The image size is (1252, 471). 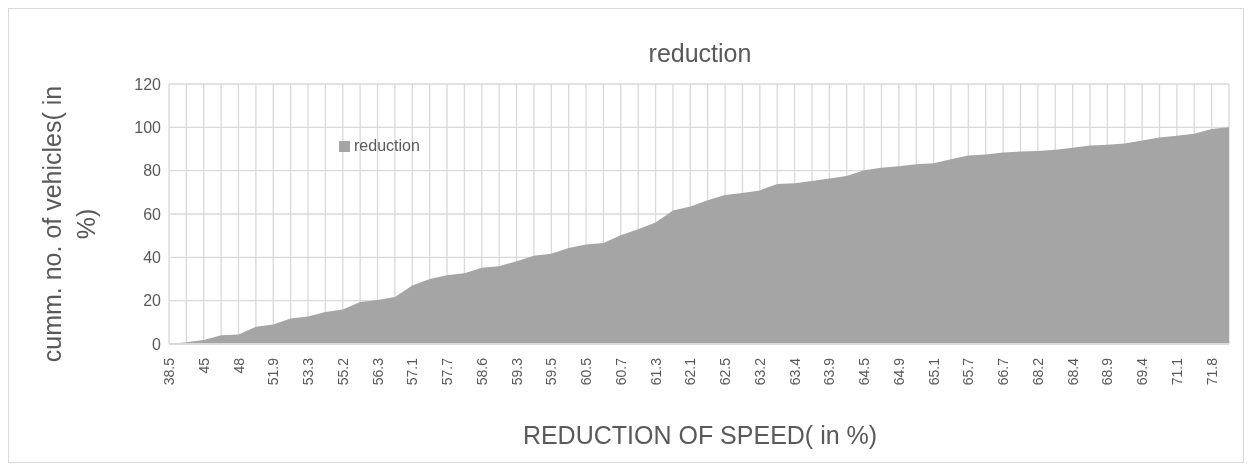 I want to click on x-tick-label: 61.3, so click(x=655, y=371).